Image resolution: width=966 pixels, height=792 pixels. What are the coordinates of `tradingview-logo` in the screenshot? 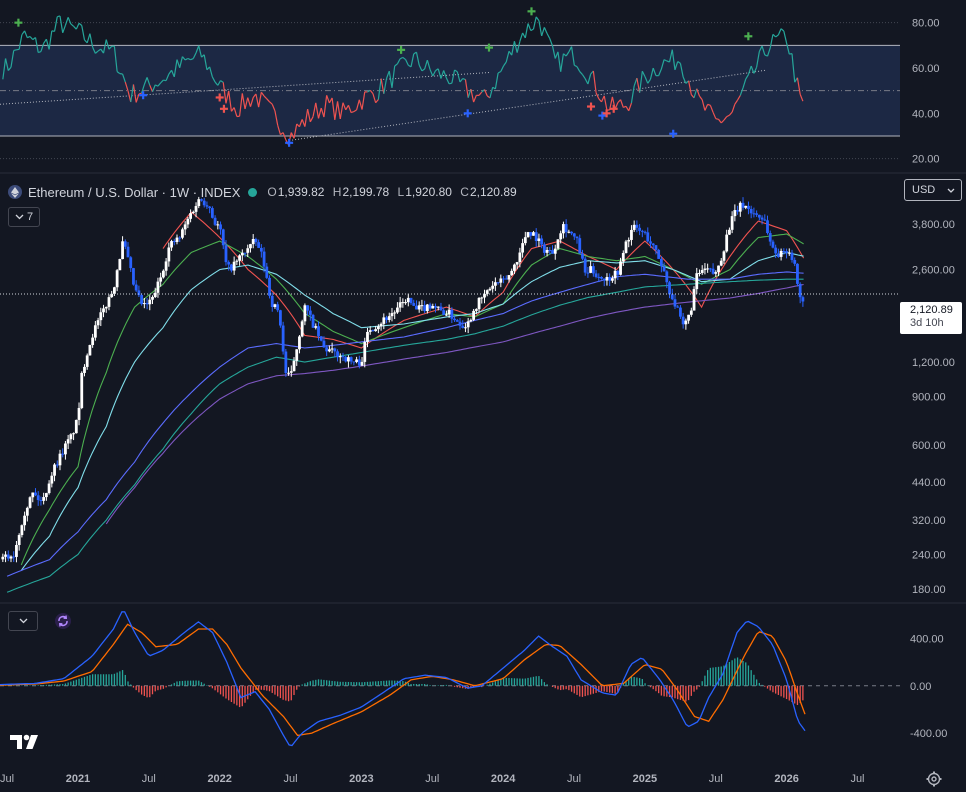 It's located at (26, 744).